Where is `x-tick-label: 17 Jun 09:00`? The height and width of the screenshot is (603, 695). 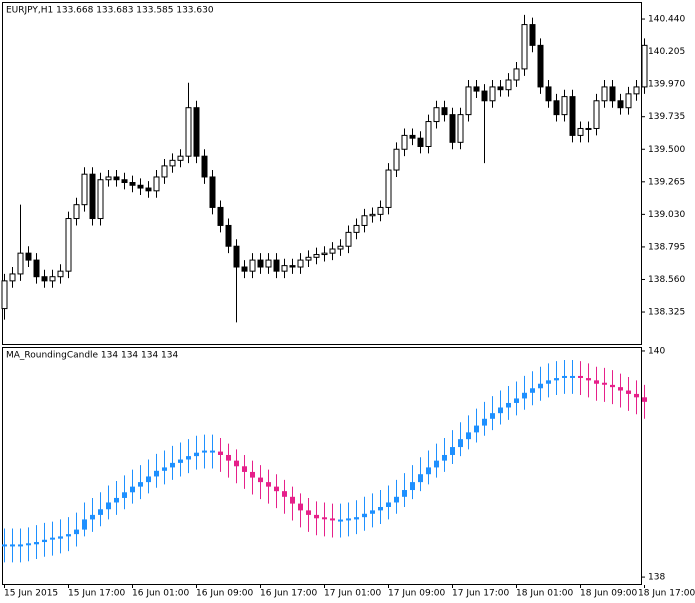
x-tick-label: 17 Jun 09:00 is located at coordinates (416, 594).